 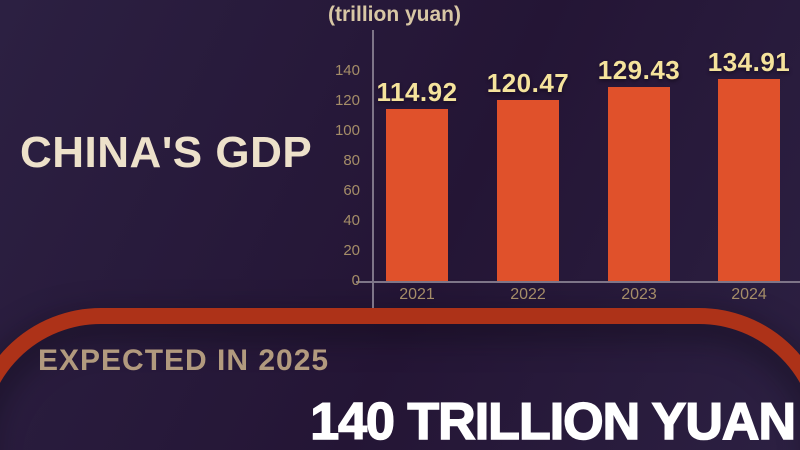 I want to click on x-axis-line, so click(x=578, y=282).